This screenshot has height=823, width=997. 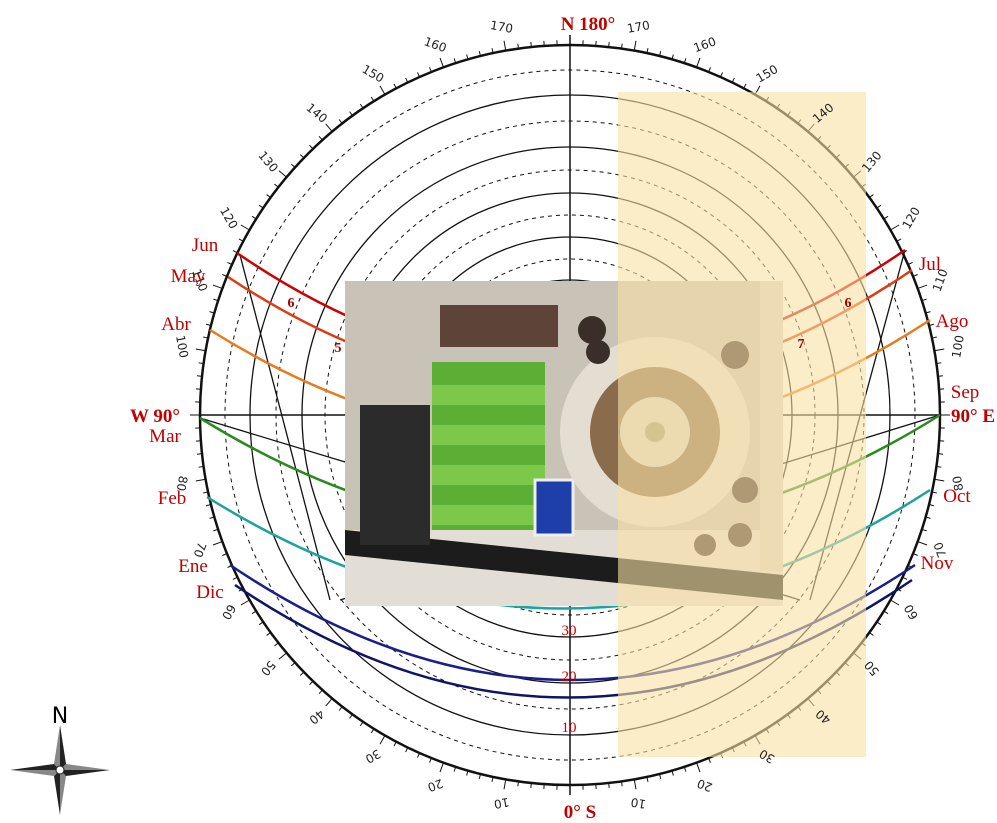 What do you see at coordinates (588, 24) in the screenshot?
I see `north-label: N 180°` at bounding box center [588, 24].